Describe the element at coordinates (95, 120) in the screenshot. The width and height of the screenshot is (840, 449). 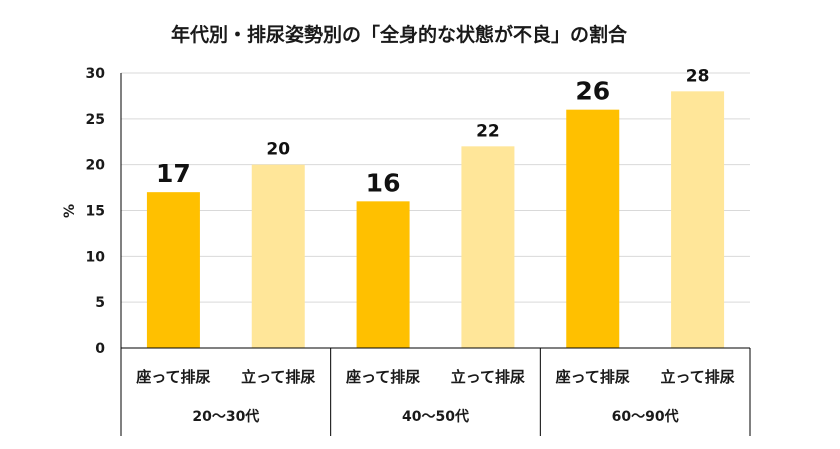
I see `y-tick-label: 25` at that location.